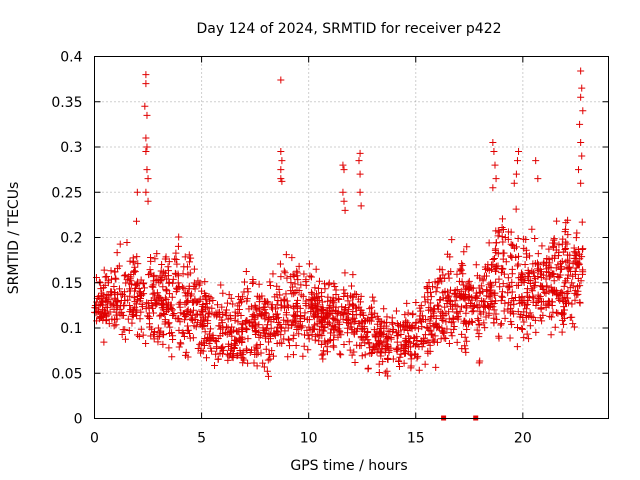 The width and height of the screenshot is (640, 480). What do you see at coordinates (66, 103) in the screenshot?
I see `y-tick-label: 0.35` at bounding box center [66, 103].